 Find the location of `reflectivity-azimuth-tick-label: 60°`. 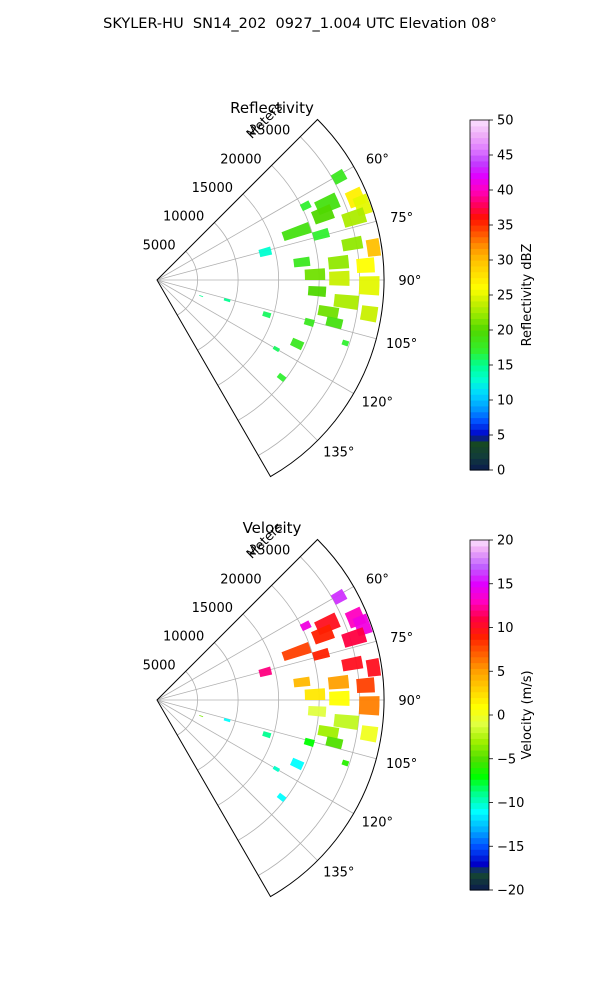

reflectivity-azimuth-tick-label: 60° is located at coordinates (377, 160).